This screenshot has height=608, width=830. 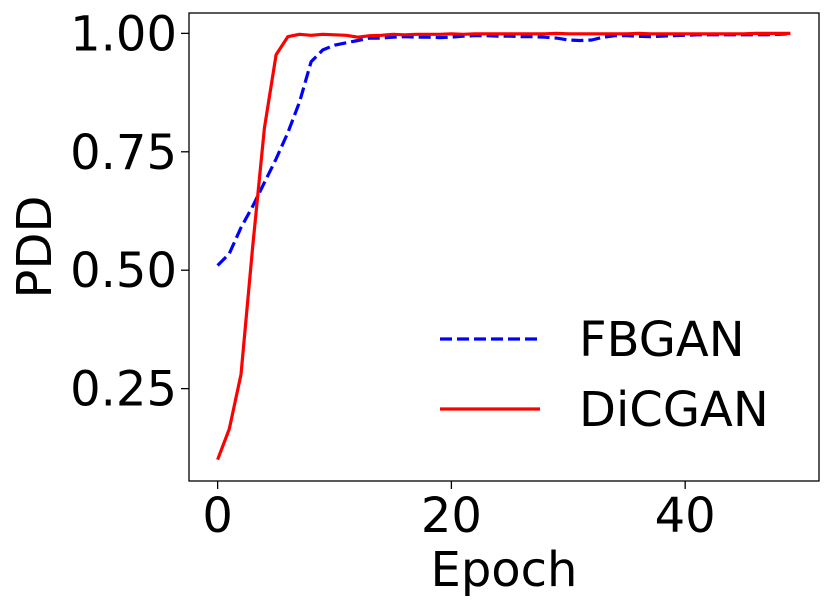 What do you see at coordinates (217, 516) in the screenshot?
I see `x-tick-label: 0` at bounding box center [217, 516].